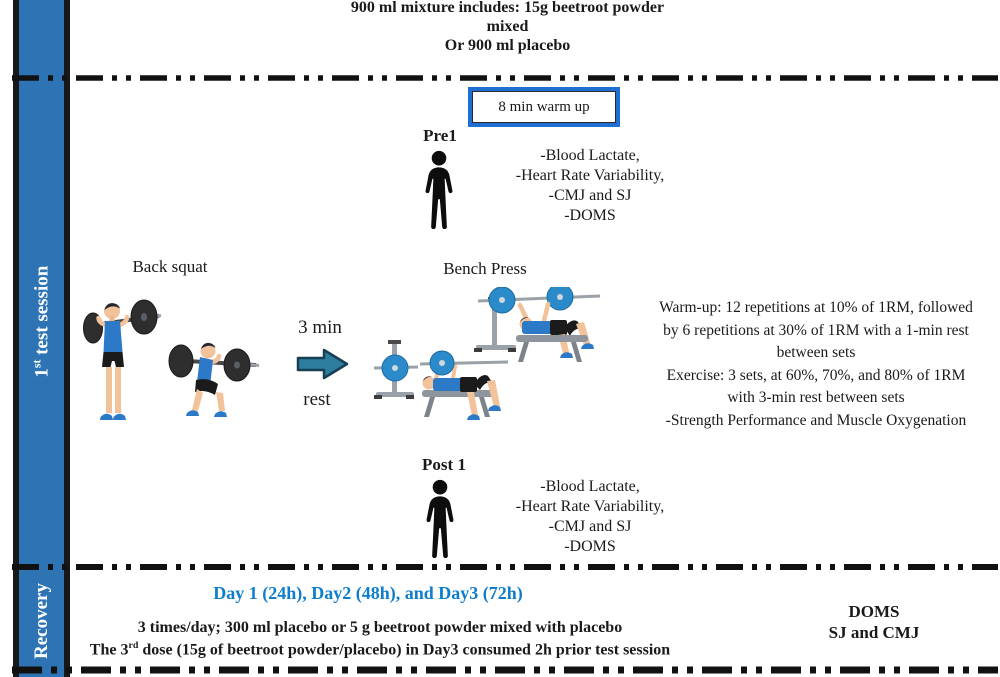  I want to click on session1-text: test session, so click(42, 313).